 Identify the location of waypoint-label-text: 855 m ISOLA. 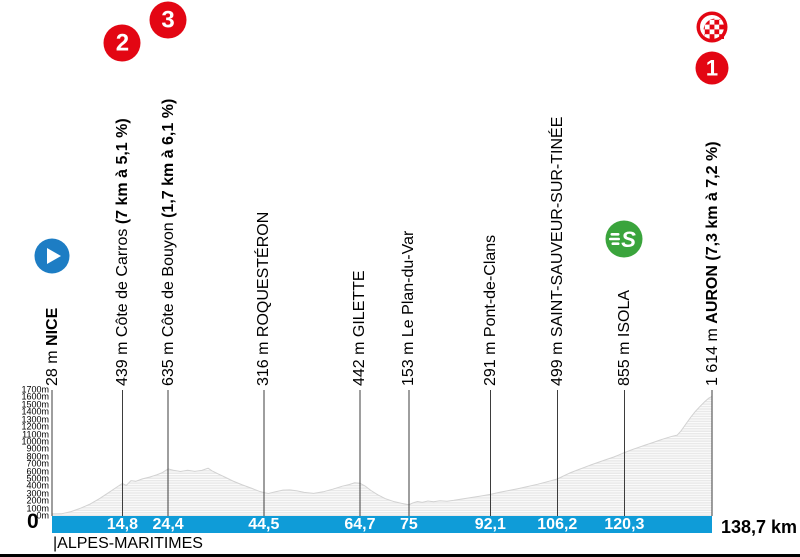
(624, 337).